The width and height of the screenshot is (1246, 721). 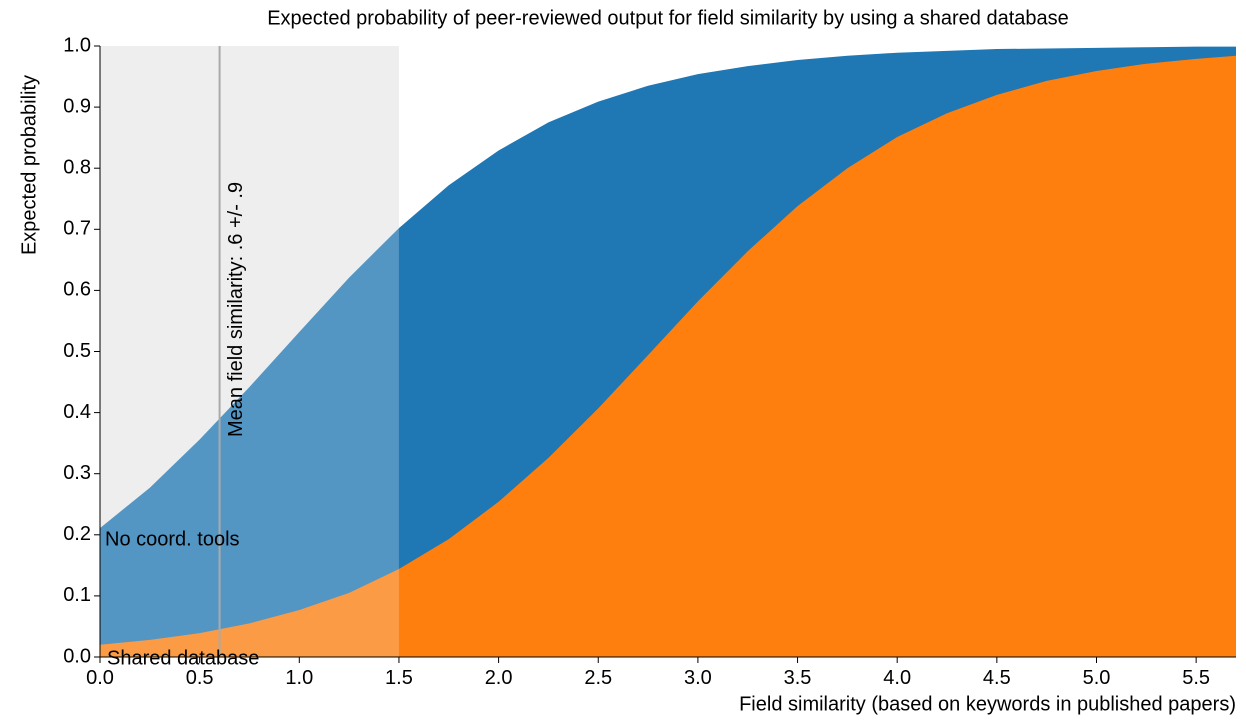 What do you see at coordinates (997, 678) in the screenshot?
I see `x-tick-label: 4.5` at bounding box center [997, 678].